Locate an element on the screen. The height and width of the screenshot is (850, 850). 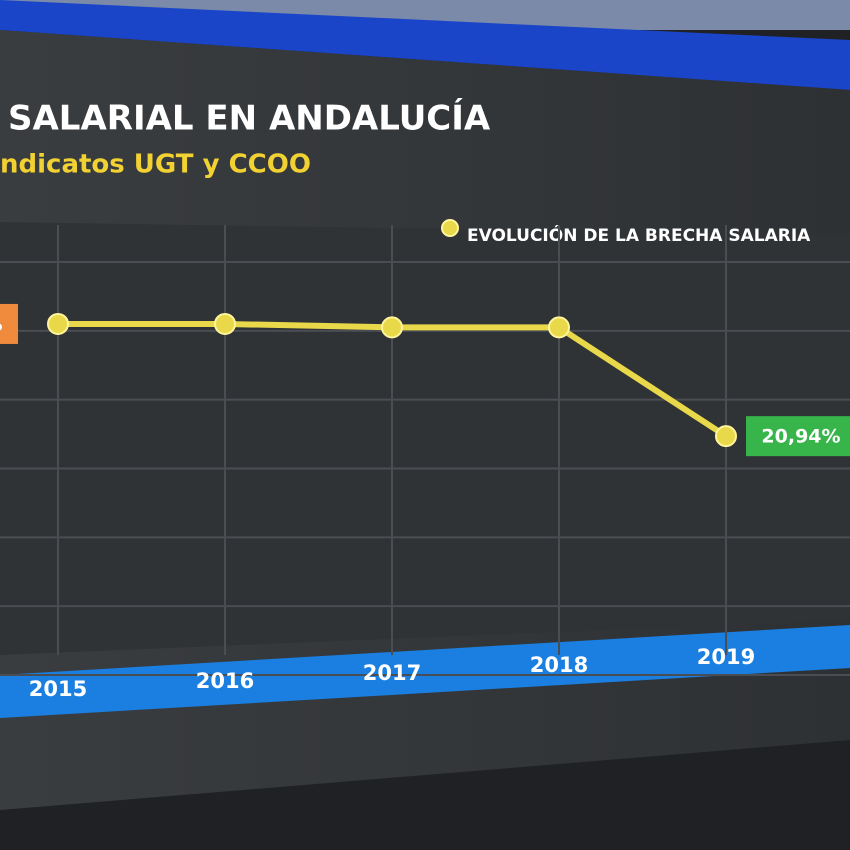
value-label: 20,94% is located at coordinates (800, 437).